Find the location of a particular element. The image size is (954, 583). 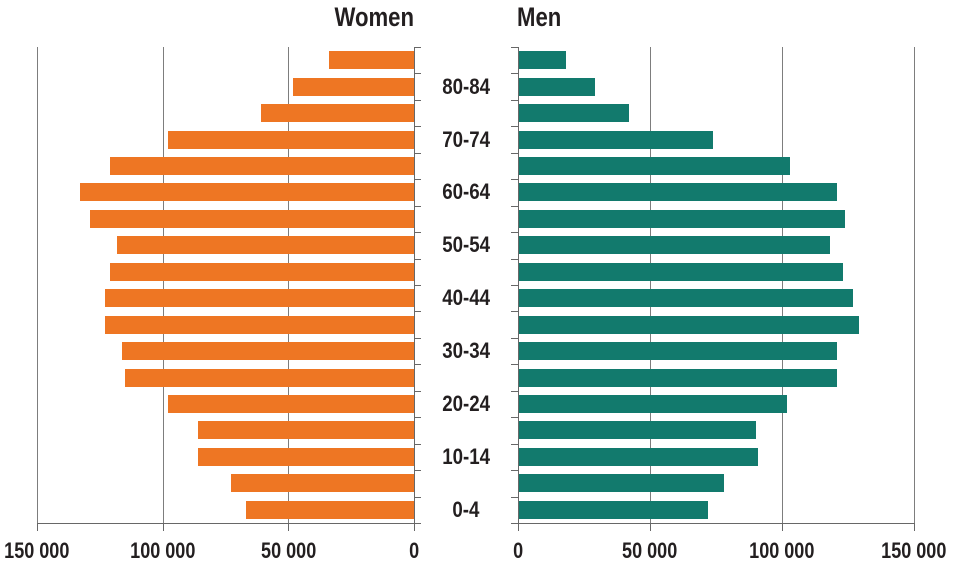

age-label-text: 10-14 is located at coordinates (466, 456).